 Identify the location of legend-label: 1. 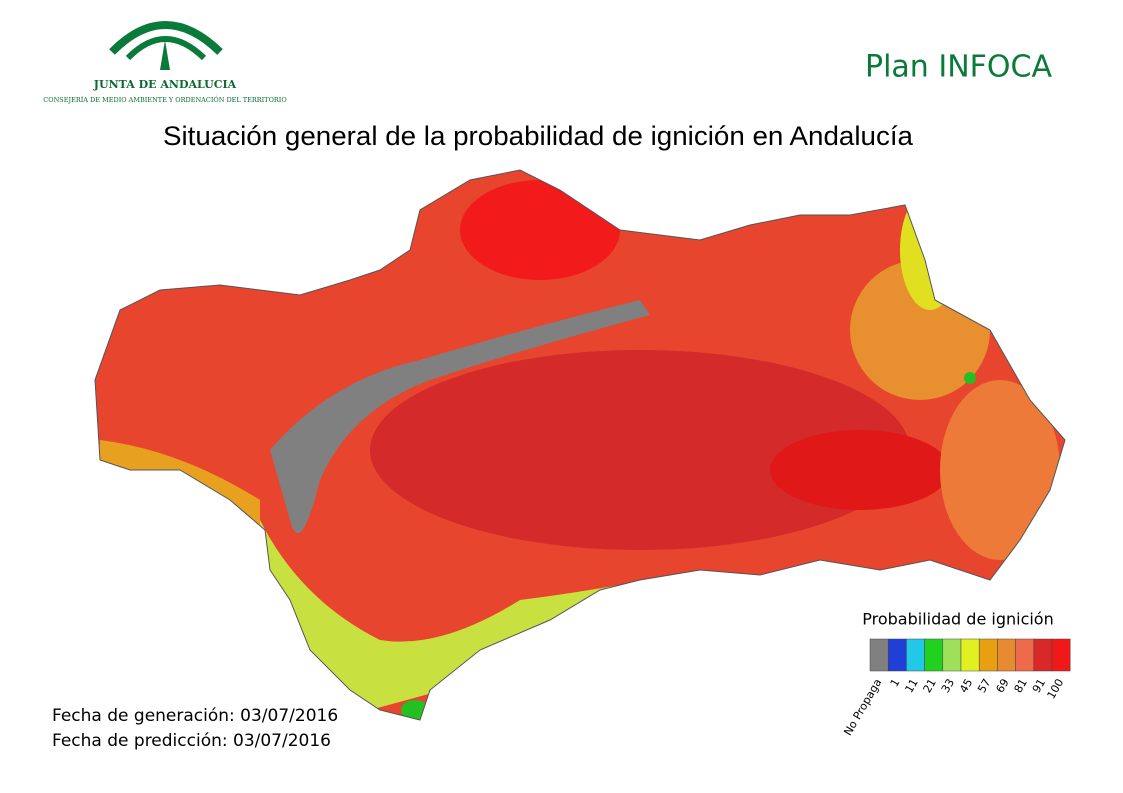
(895, 683).